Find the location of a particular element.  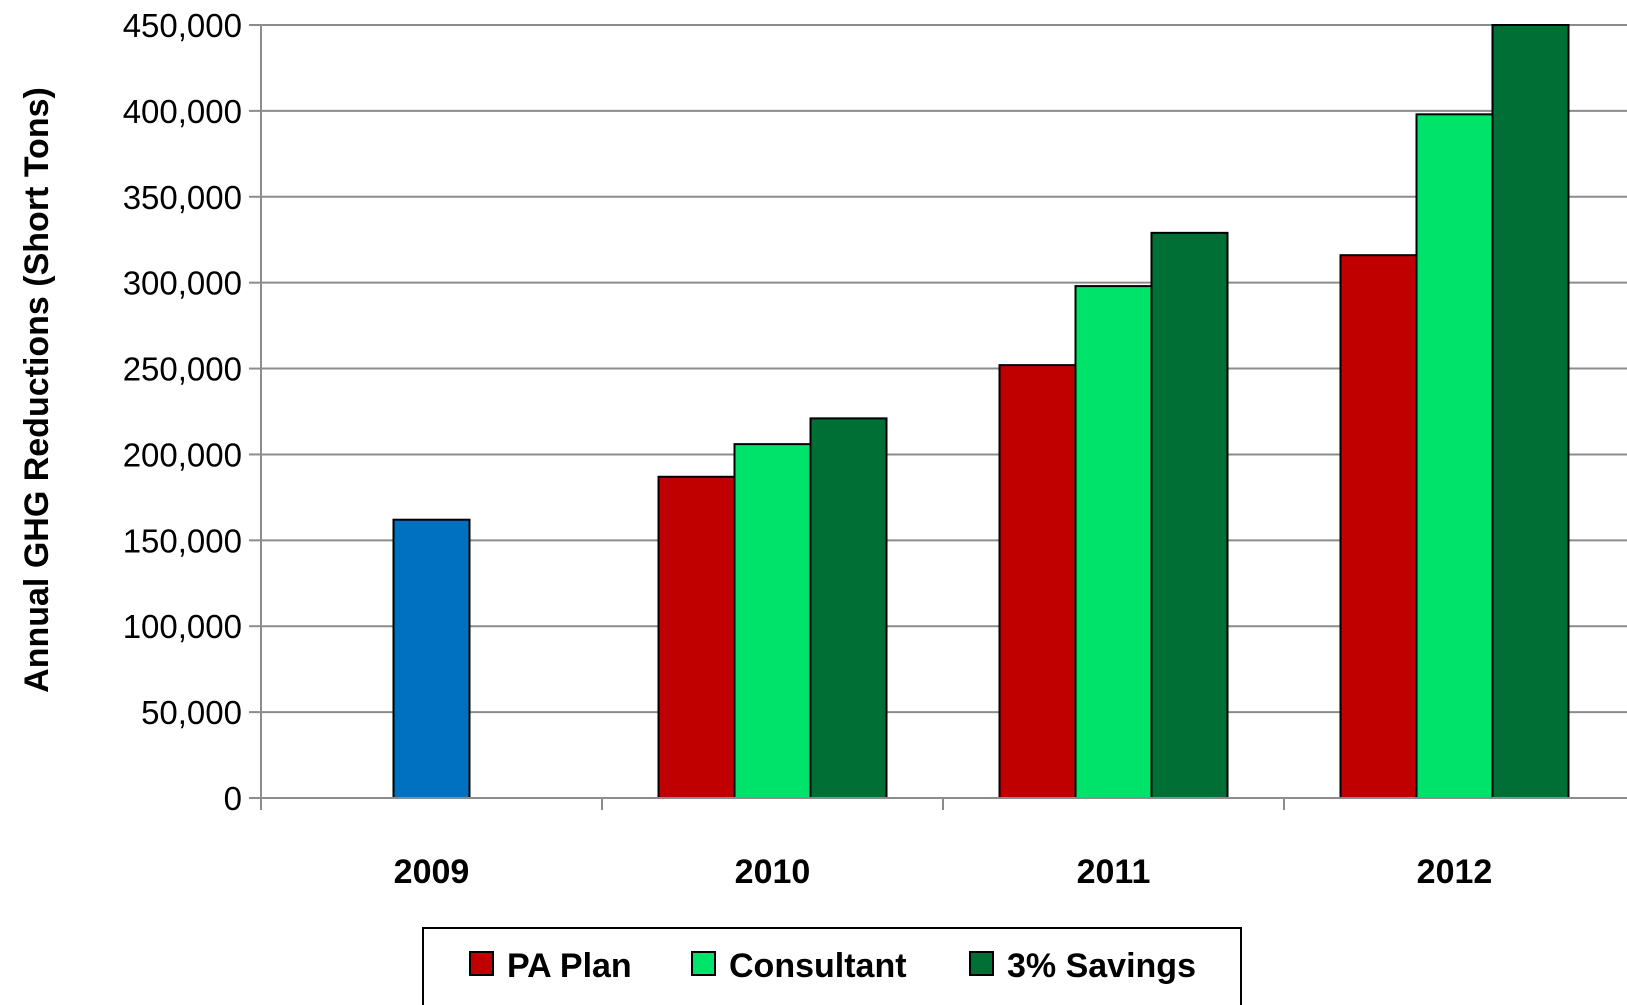

y-tick-label: 300,000 is located at coordinates (182, 283).